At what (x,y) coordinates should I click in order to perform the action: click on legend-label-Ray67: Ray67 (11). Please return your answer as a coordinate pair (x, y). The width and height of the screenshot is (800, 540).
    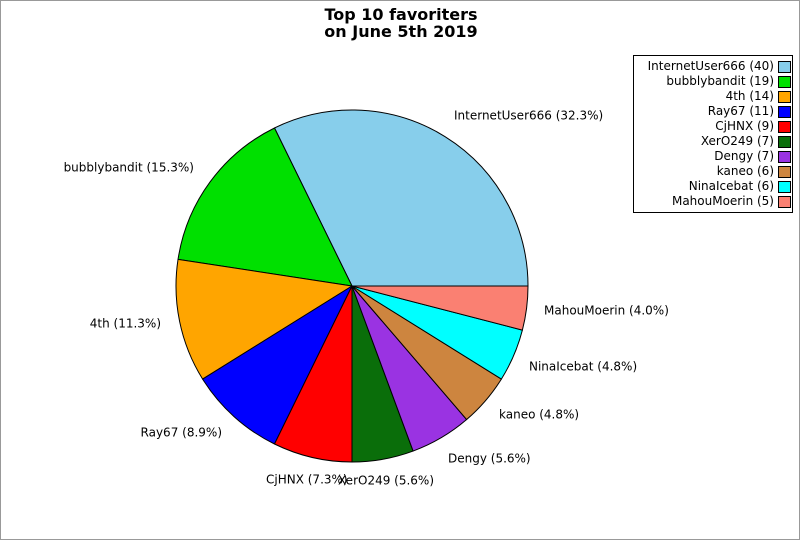
    Looking at the image, I should click on (740, 111).